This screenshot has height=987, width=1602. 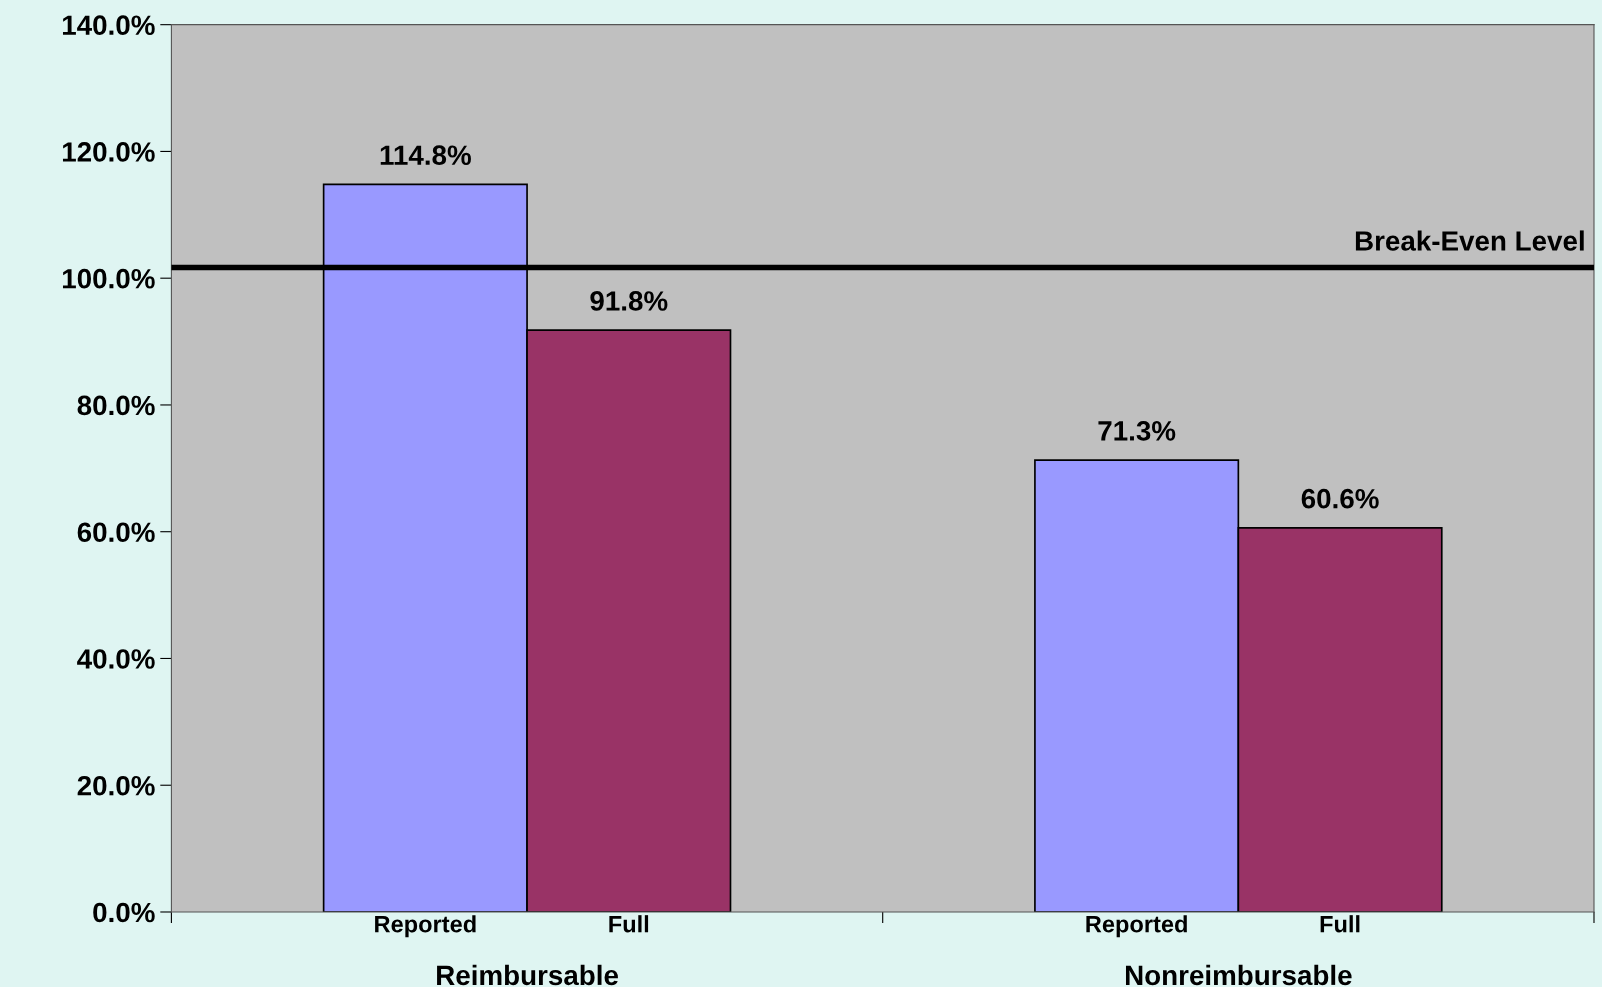 What do you see at coordinates (1340, 924) in the screenshot?
I see `text: Full` at bounding box center [1340, 924].